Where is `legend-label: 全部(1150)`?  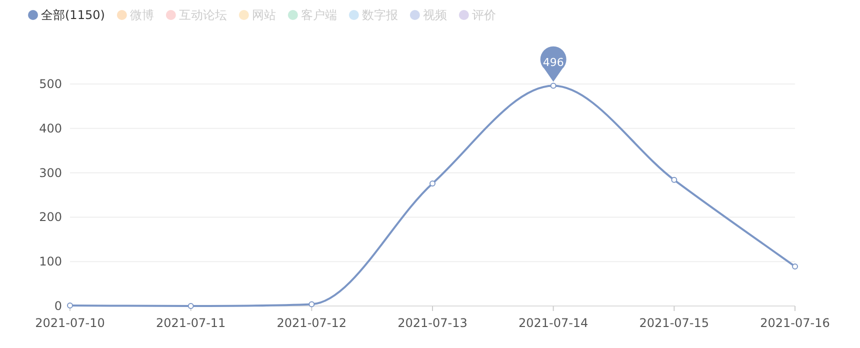 legend-label: 全部(1150) is located at coordinates (73, 15).